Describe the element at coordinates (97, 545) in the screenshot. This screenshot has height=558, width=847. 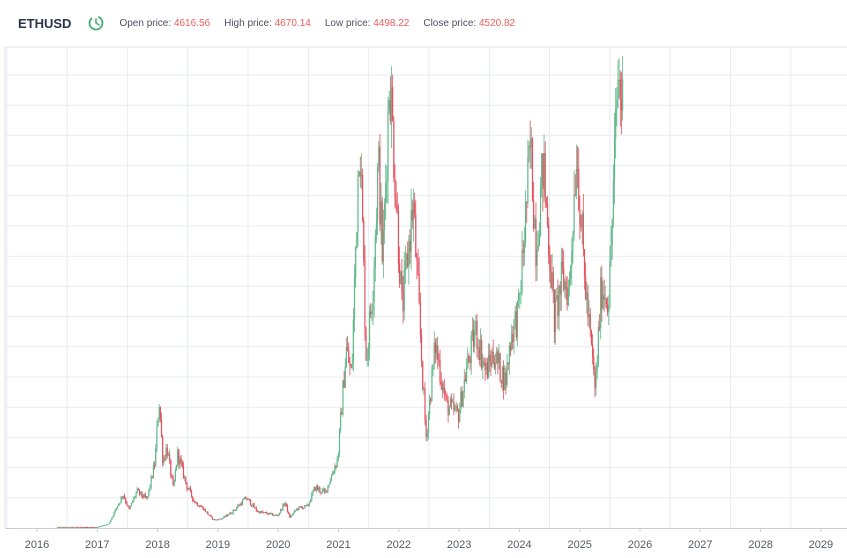
I see `x-tick-label: 2017` at that location.